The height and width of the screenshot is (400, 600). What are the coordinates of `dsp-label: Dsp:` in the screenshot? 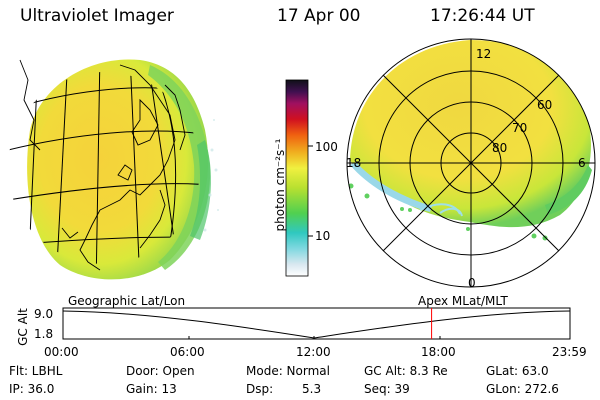 It's located at (260, 389).